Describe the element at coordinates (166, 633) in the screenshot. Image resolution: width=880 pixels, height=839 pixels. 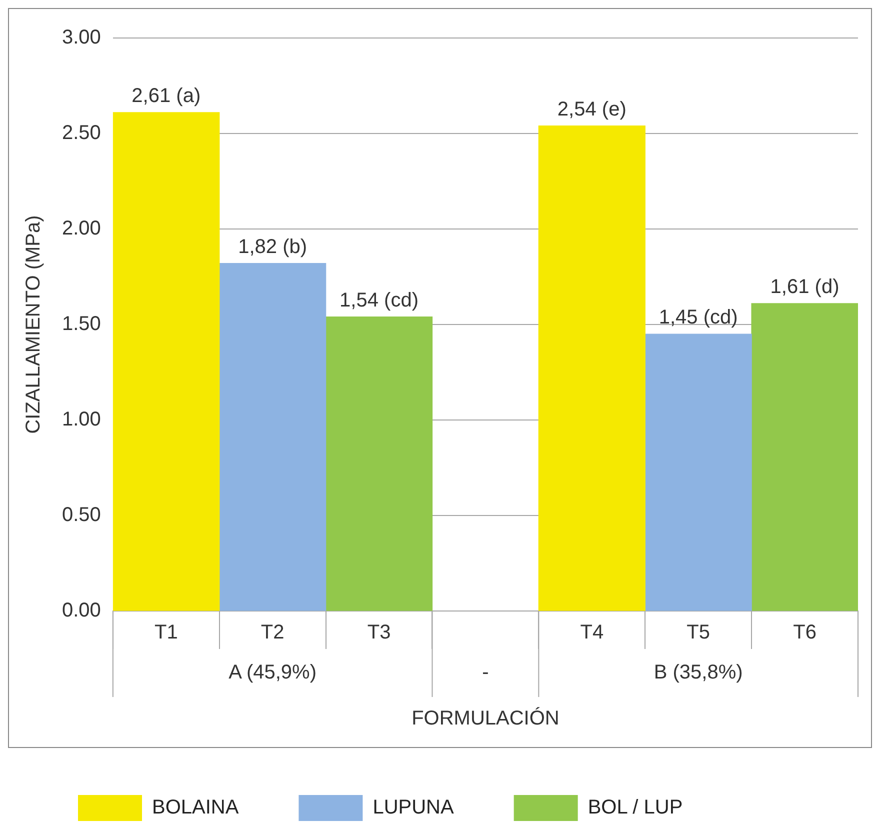
I see `x-tick-label: T1` at that location.